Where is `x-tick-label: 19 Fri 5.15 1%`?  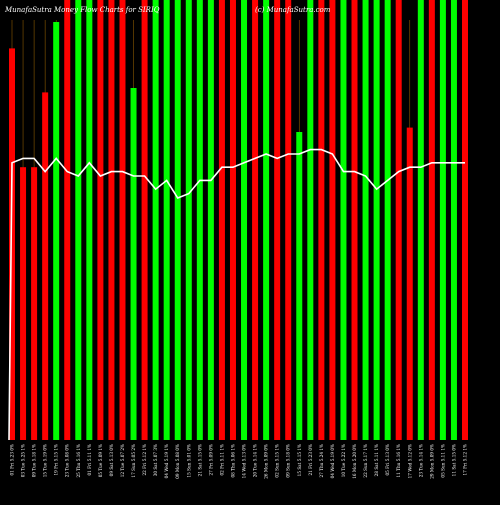 x-tick-label: 19 Fri 5.15 1% is located at coordinates (56, 460).